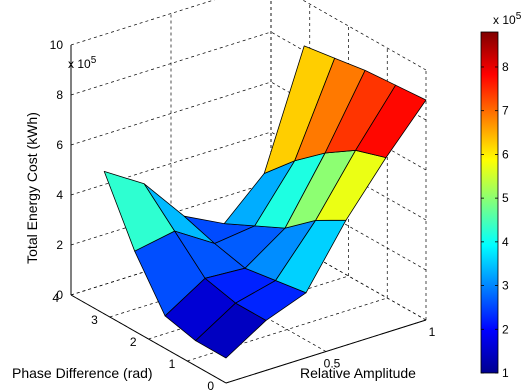 Image resolution: width=523 pixels, height=390 pixels. Describe the element at coordinates (59, 95) in the screenshot. I see `z-tick-label: 8` at that location.